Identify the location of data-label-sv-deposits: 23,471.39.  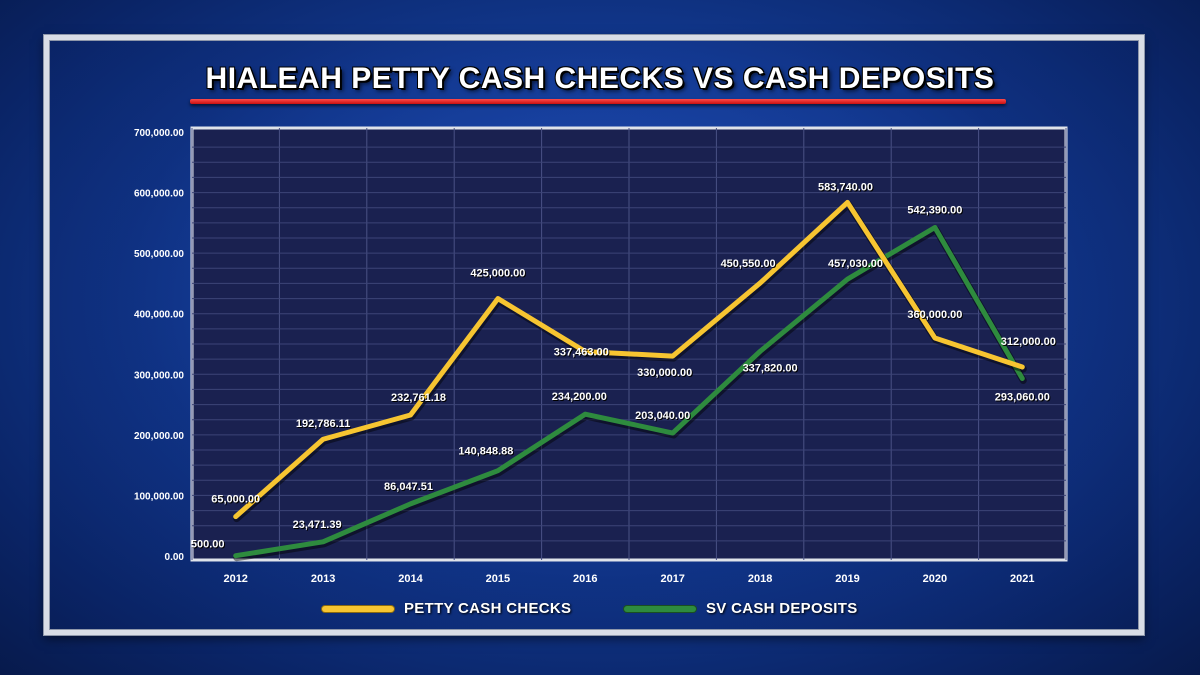
(317, 525).